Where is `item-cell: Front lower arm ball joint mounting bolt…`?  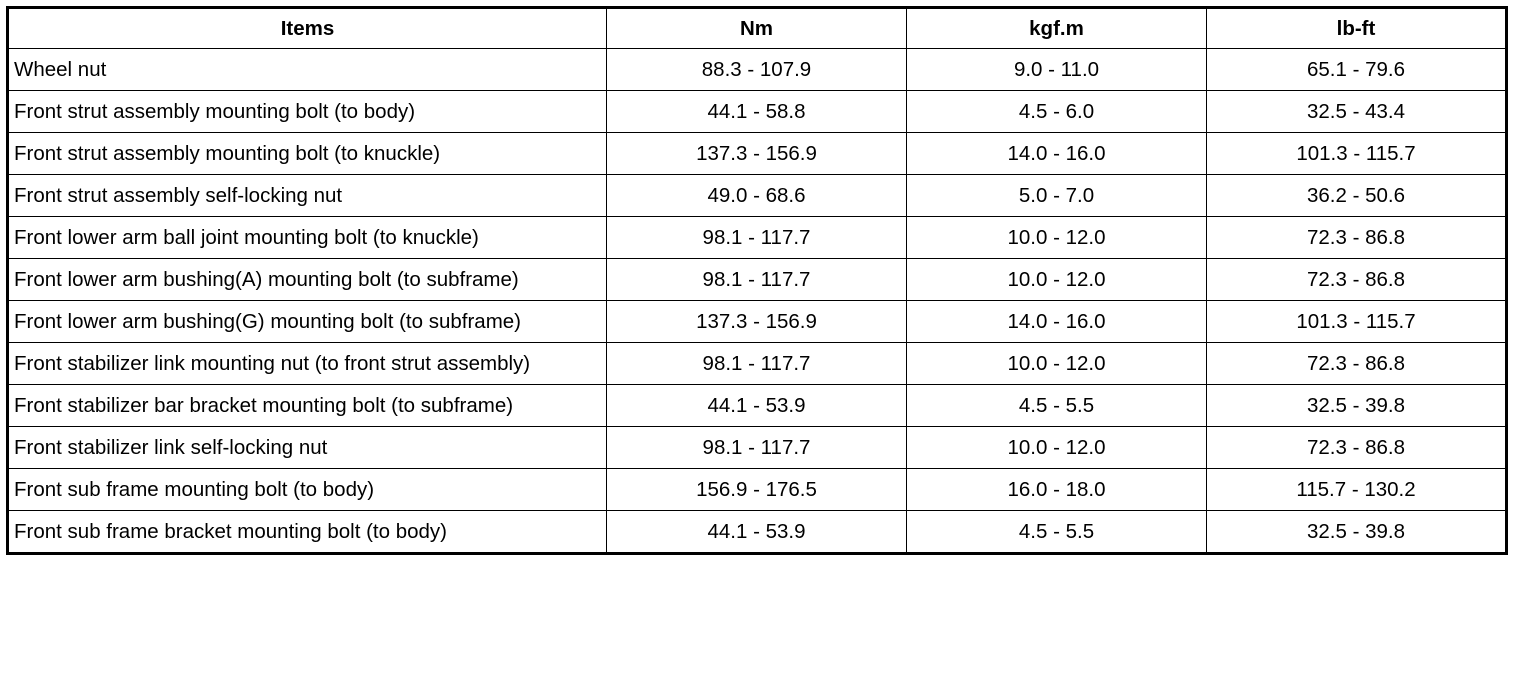 item-cell: Front lower arm ball joint mounting bolt… is located at coordinates (307, 237).